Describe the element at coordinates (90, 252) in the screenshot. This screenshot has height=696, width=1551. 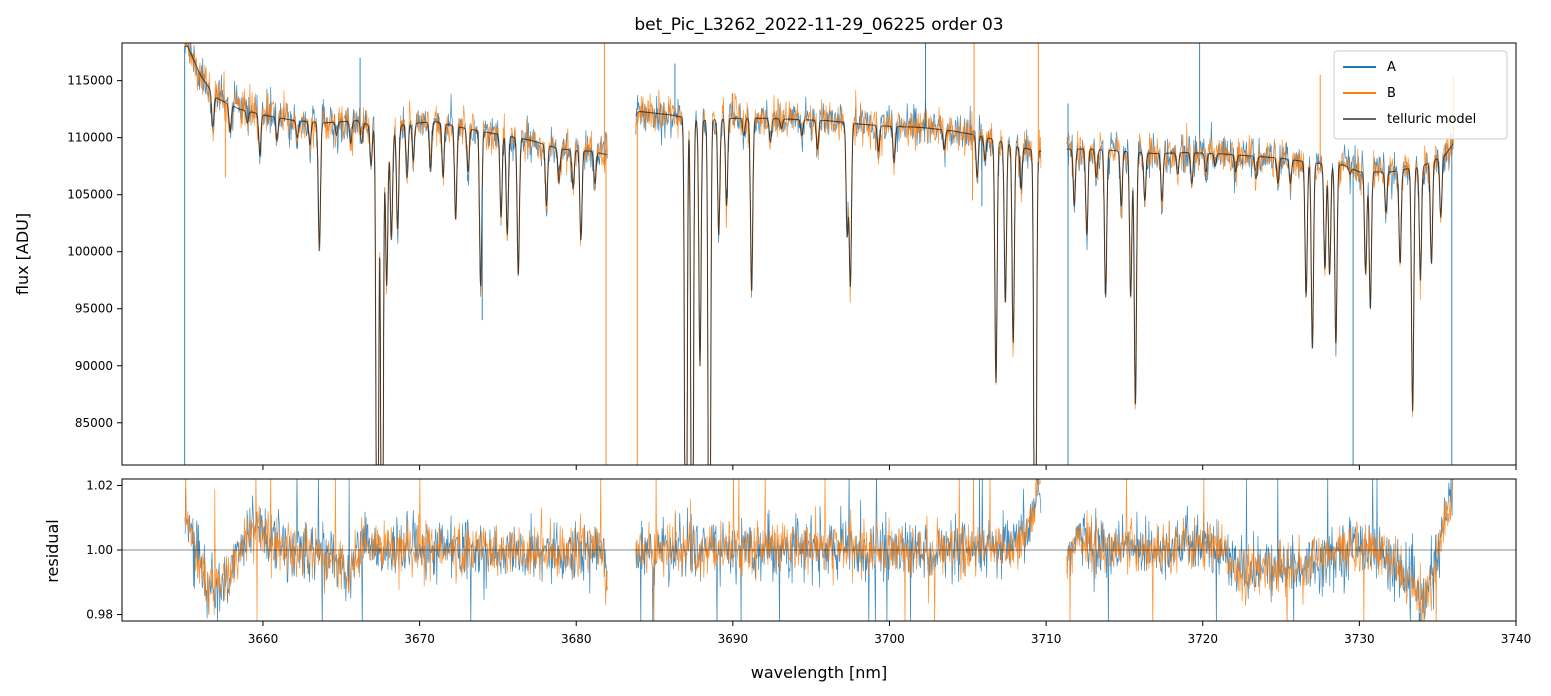
I see `flux-y-tick-label: 100000` at that location.